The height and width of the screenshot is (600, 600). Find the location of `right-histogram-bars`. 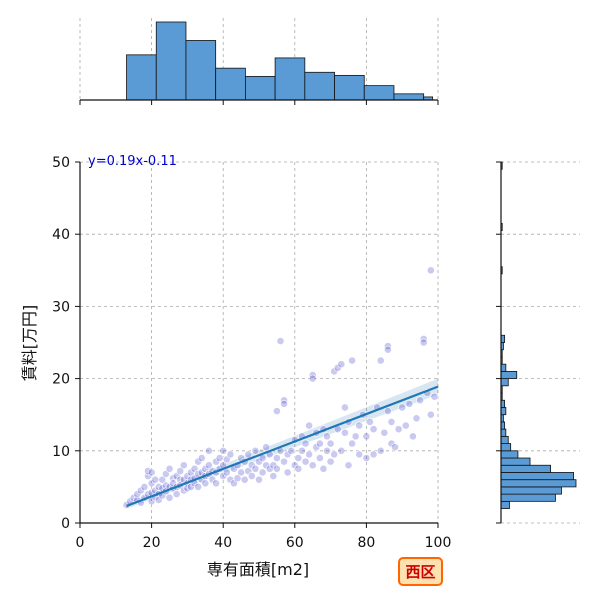

right-histogram-bars is located at coordinates (538, 335).